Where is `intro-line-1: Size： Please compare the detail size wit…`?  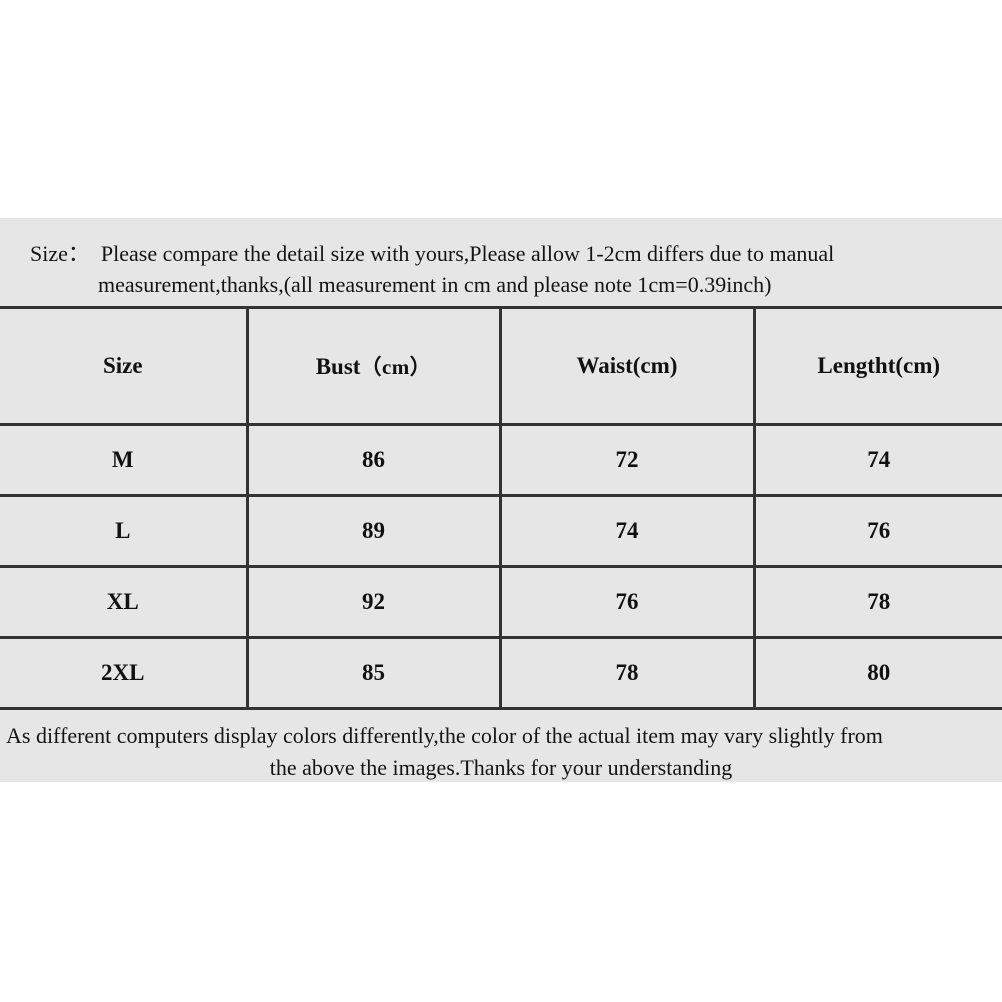
intro-line-1: Size： Please compare the detail size wit… is located at coordinates (501, 253).